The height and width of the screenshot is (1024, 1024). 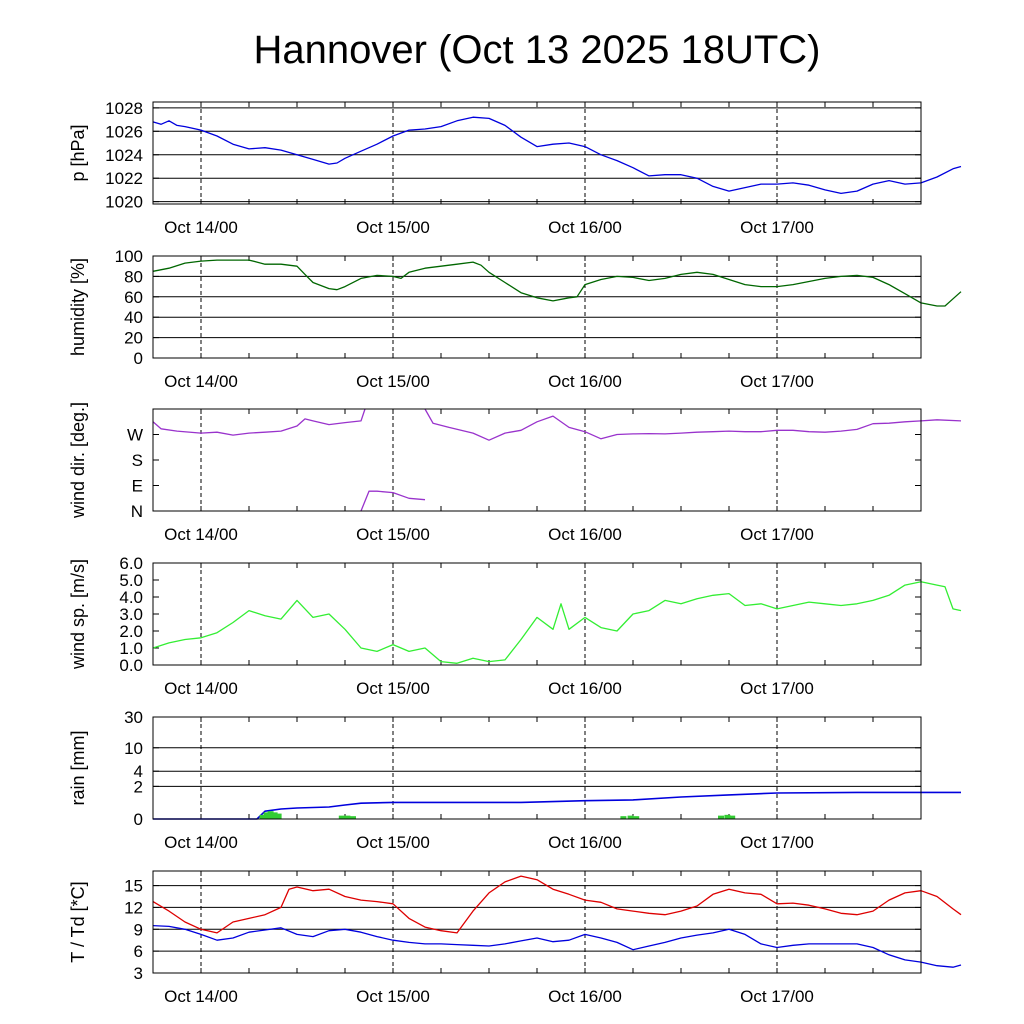 What do you see at coordinates (138, 786) in the screenshot?
I see `y-tick-label: 2` at bounding box center [138, 786].